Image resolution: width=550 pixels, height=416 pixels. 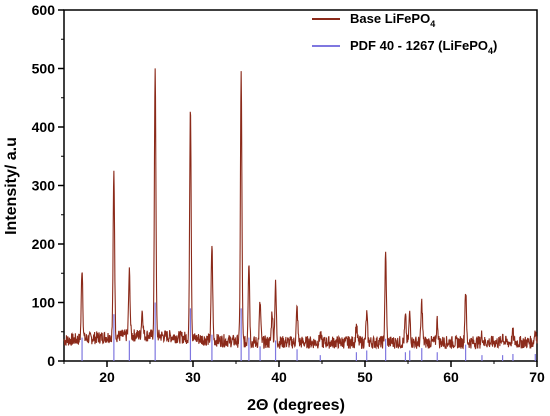 What do you see at coordinates (44, 10) in the screenshot?
I see `y-tick-label: 600` at bounding box center [44, 10].